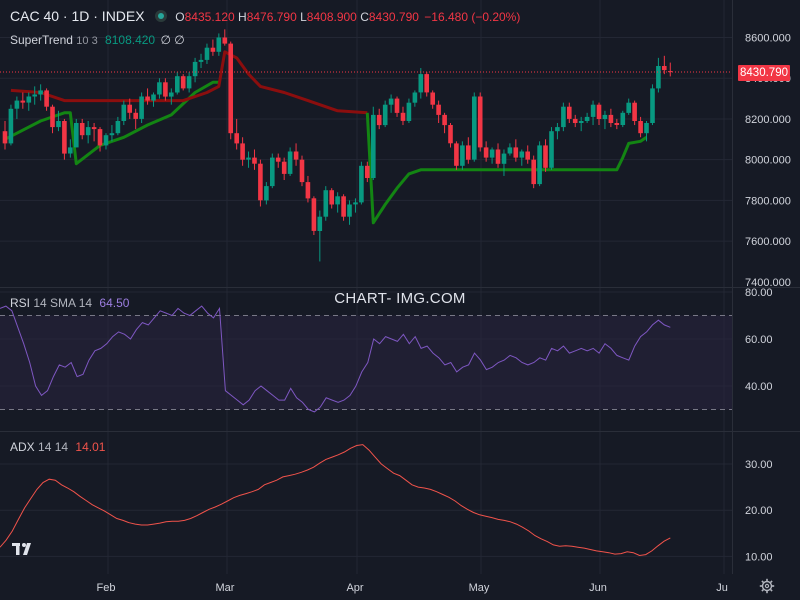 The image size is (800, 600). Describe the element at coordinates (479, 588) in the screenshot. I see `time-tick-label: May` at that location.